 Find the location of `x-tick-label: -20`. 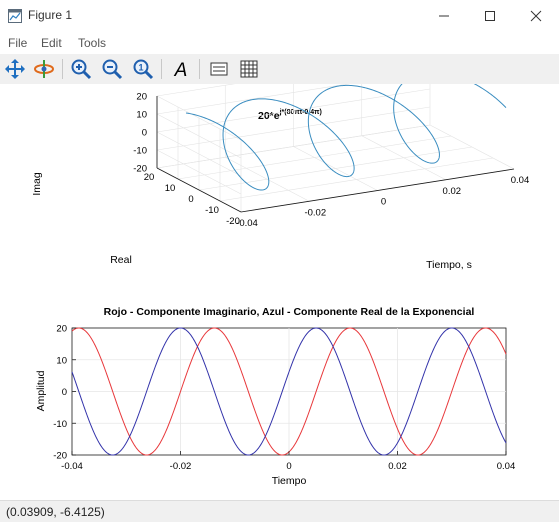

x-tick-label: -20 is located at coordinates (233, 221).